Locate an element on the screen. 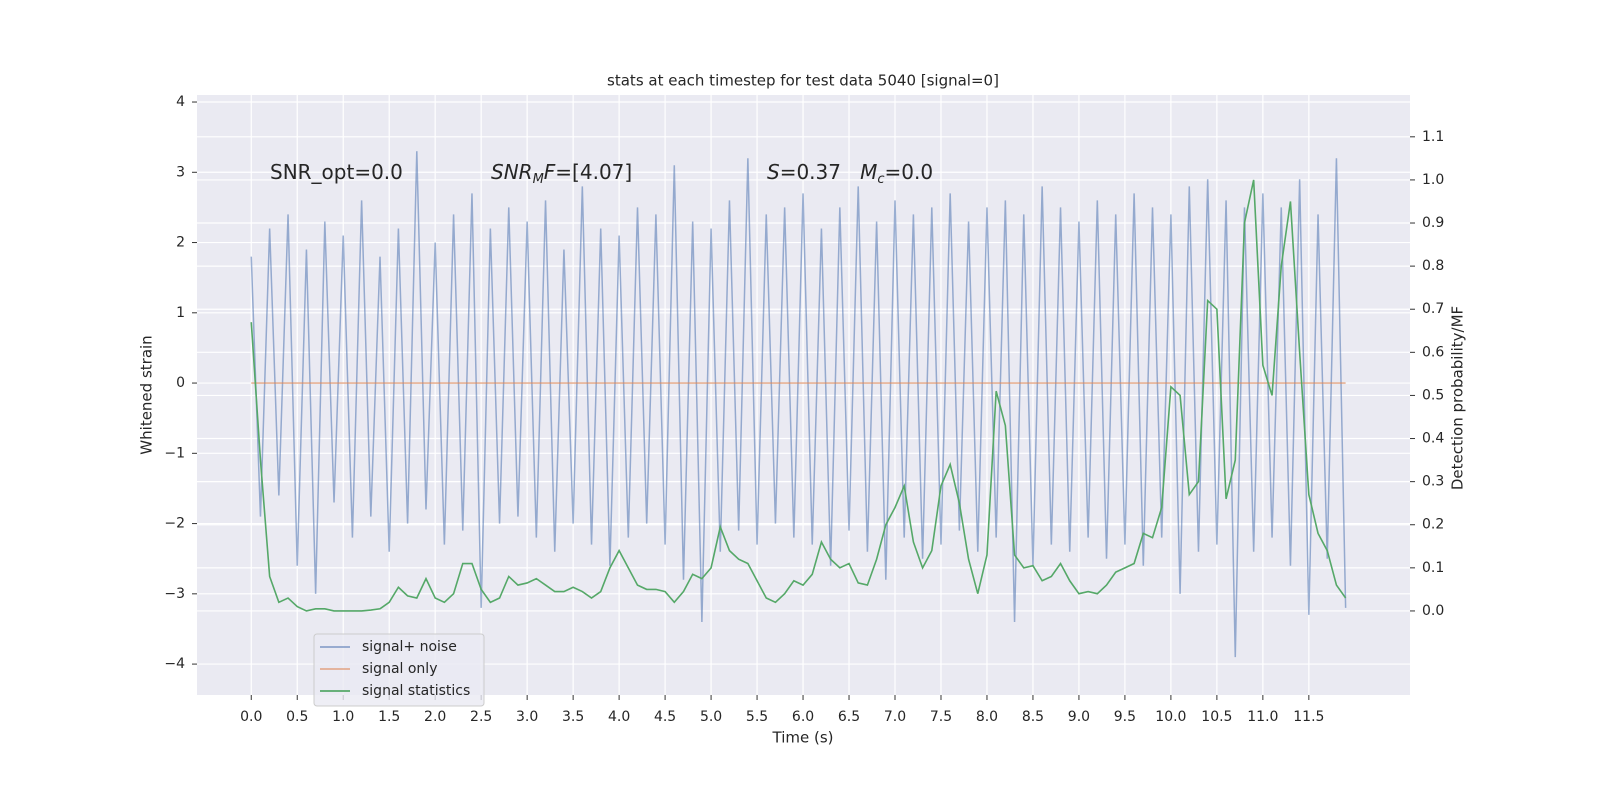 Image resolution: width=1600 pixels, height=804 pixels. legend-label: signal only is located at coordinates (399, 669).